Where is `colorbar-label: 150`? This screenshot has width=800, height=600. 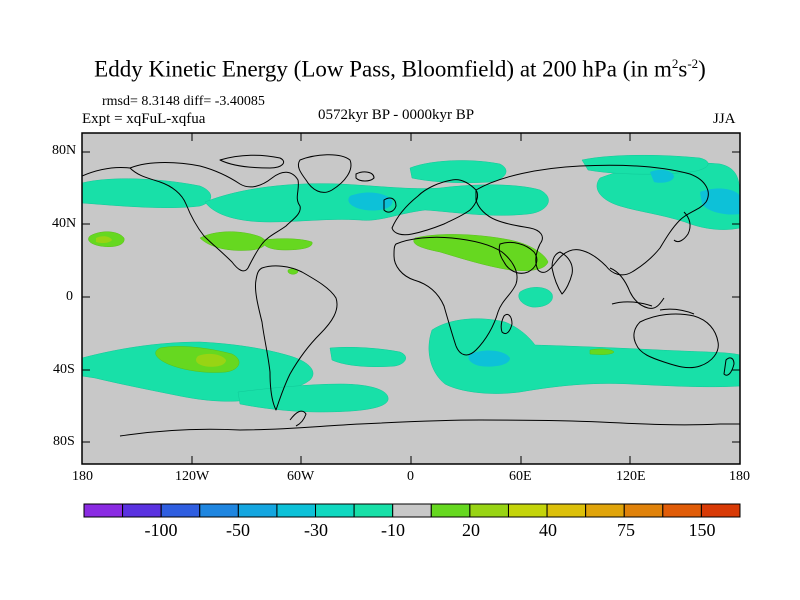 colorbar-label: 150 is located at coordinates (702, 530).